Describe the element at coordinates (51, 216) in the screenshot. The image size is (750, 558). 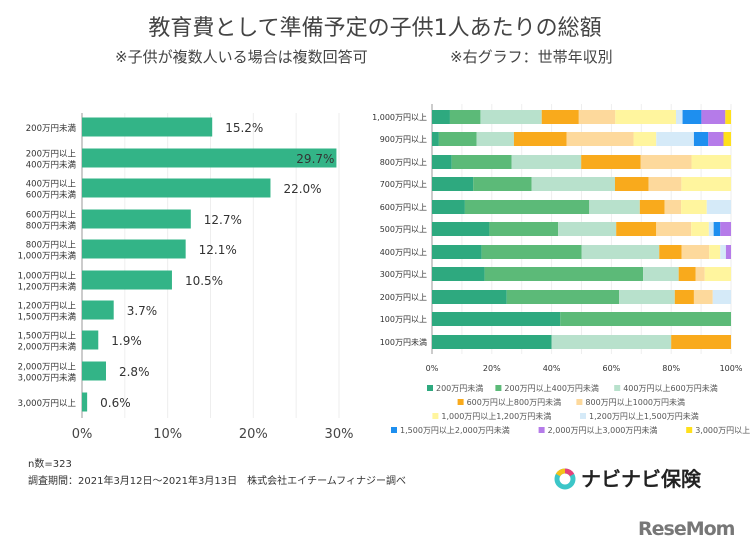
I see `category-label: 600万円以上` at that location.